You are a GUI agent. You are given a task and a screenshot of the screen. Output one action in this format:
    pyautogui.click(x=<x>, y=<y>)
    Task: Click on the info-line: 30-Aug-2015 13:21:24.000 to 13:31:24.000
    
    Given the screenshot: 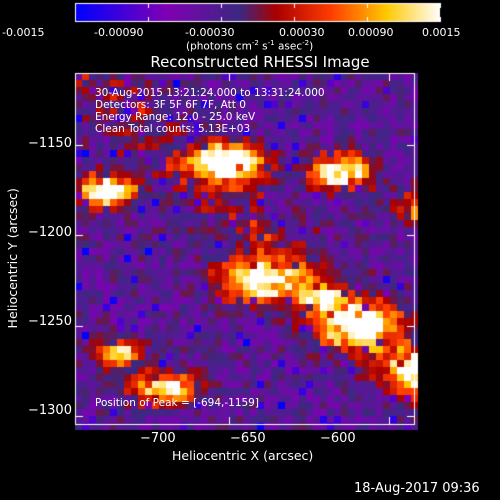 What is the action you would take?
    pyautogui.click(x=210, y=93)
    